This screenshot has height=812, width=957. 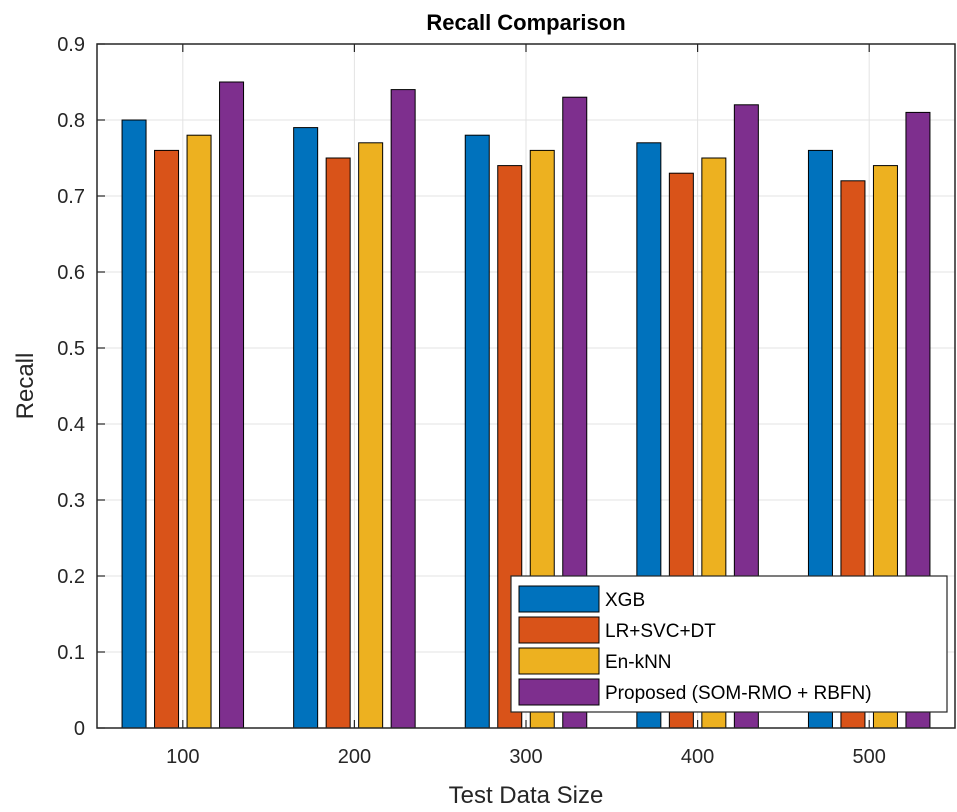 I want to click on y-tick-label: 0.1, so click(x=71, y=653).